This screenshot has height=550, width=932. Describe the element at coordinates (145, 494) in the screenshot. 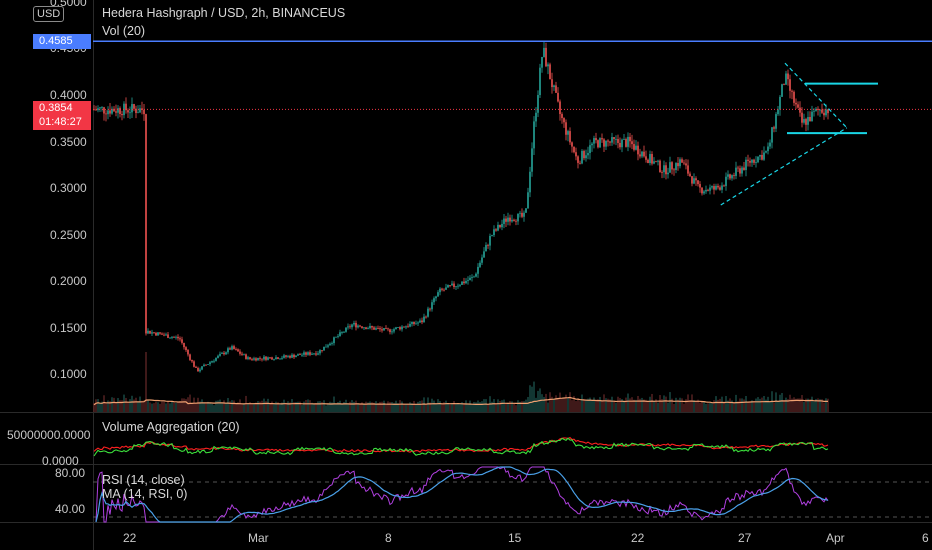

I see `rsi-ma-label: MA (14, RSI, 0)` at that location.